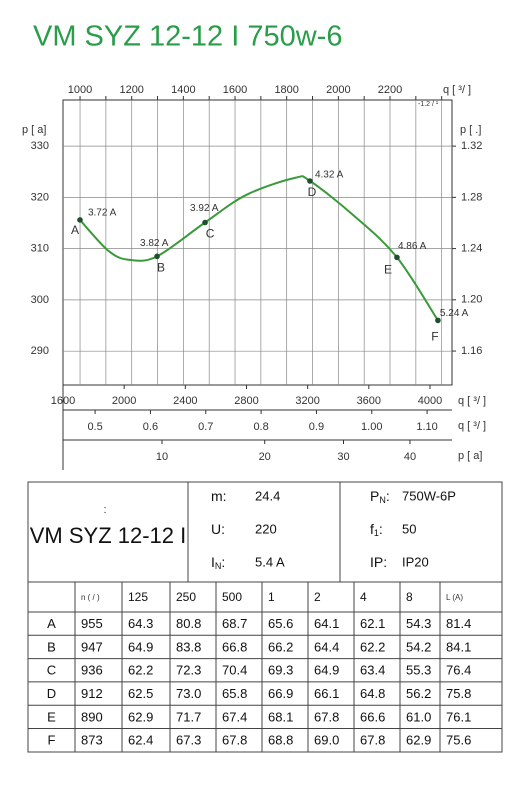 Image resolution: width=531 pixels, height=789 pixels. Describe the element at coordinates (307, 401) in the screenshot. I see `x-tick-label: 3200` at that location.